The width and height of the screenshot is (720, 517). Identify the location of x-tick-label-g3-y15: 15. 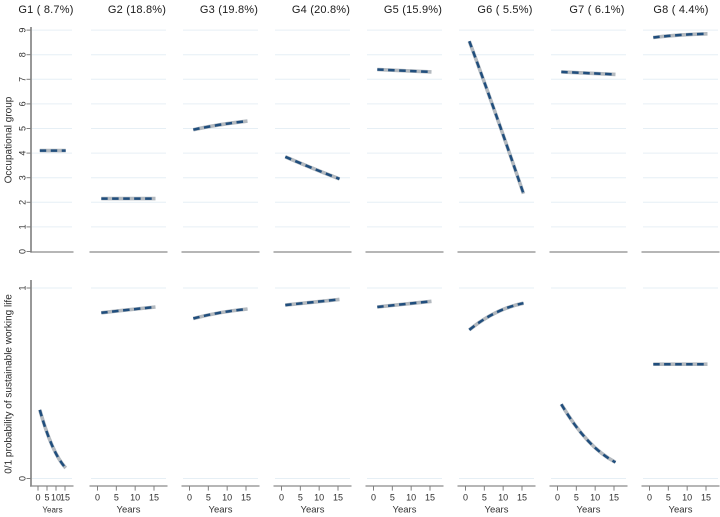
(246, 498).